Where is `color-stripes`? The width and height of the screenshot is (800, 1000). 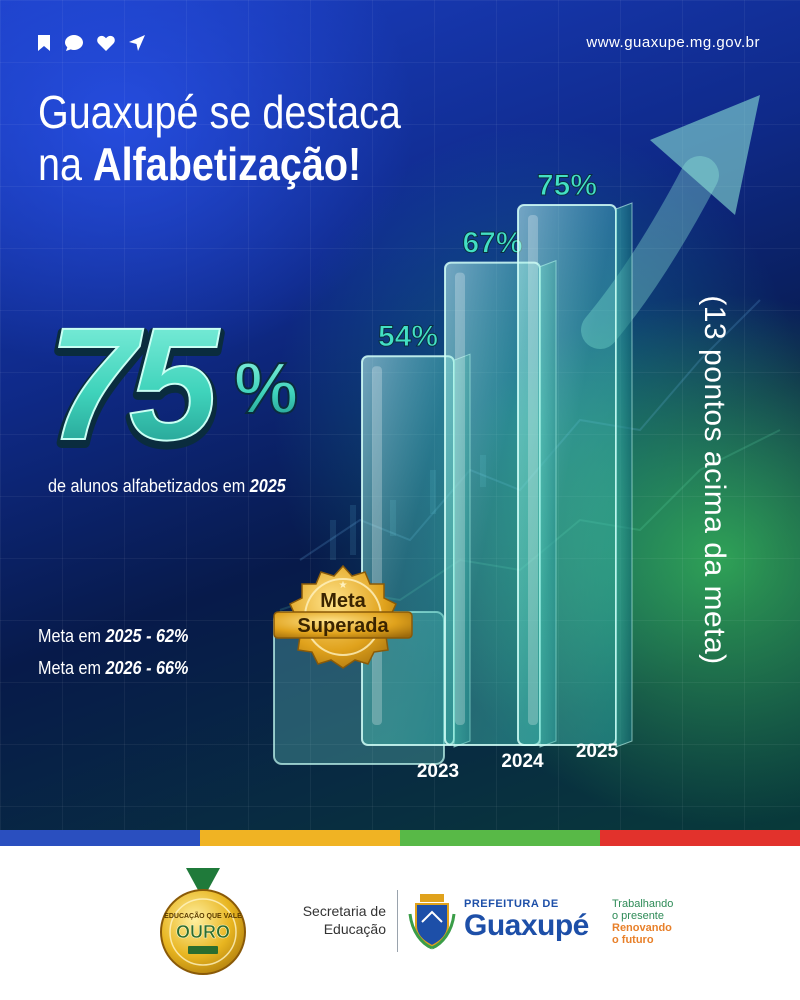 color-stripes is located at coordinates (400, 838).